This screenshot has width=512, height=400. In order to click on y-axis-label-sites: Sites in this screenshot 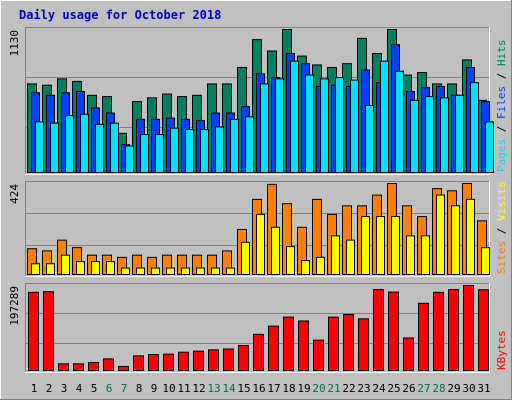, I will do `click(501, 257)`.